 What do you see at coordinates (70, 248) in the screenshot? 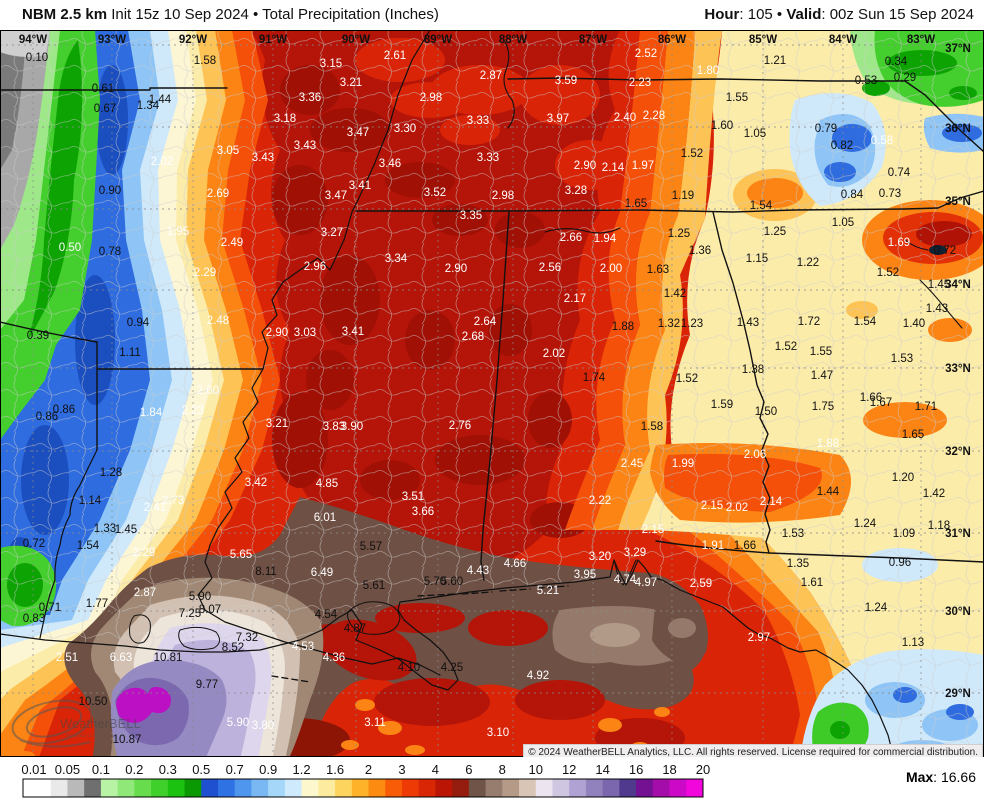
I see `svg-text: 0.50` at bounding box center [70, 248].